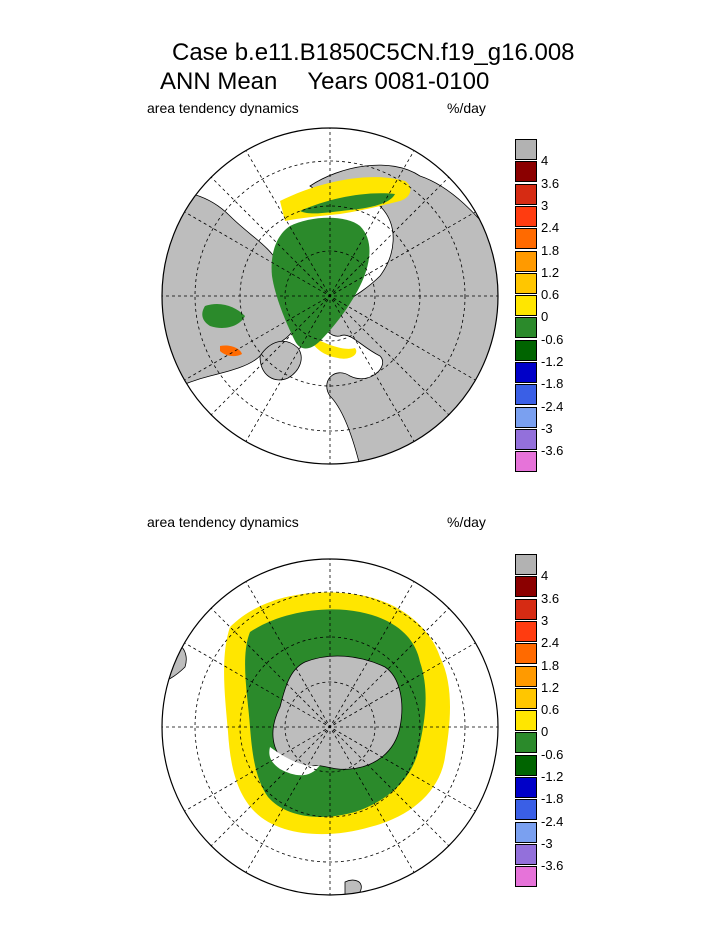  I want to click on north-land-eurasia, so click(403, 314).